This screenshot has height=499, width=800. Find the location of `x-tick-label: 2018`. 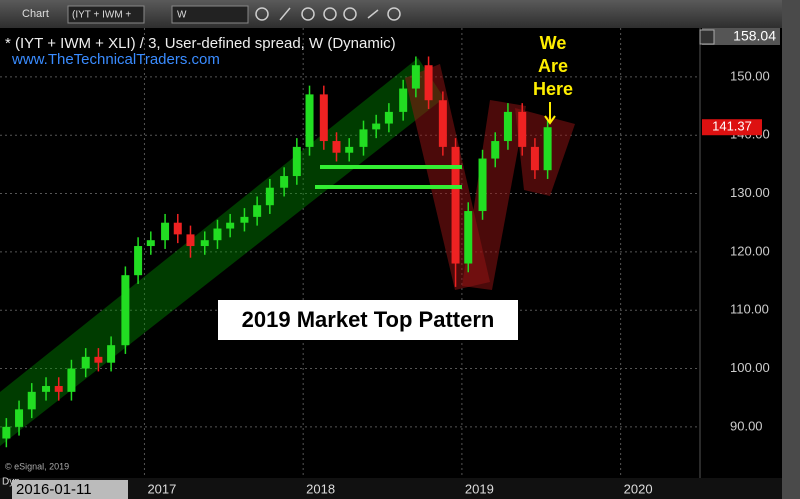

x-tick-label: 2018 is located at coordinates (320, 488).